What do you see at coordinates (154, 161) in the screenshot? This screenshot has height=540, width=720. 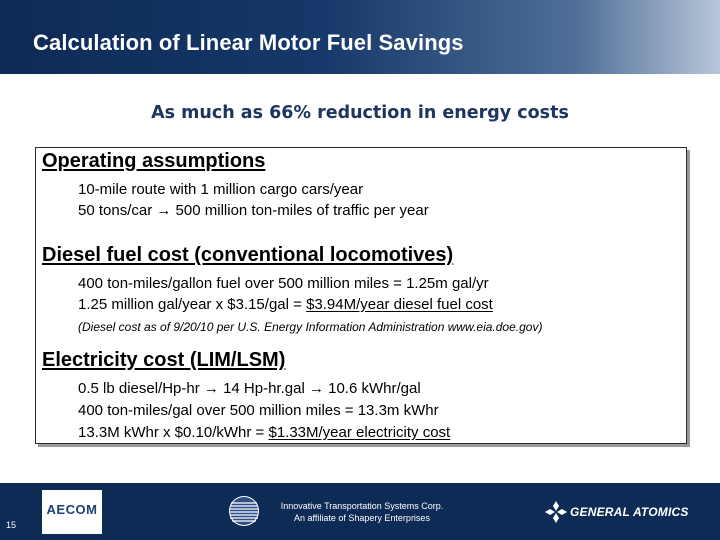 I see `section-heading-operating-assumptions: Operating assumptions` at bounding box center [154, 161].